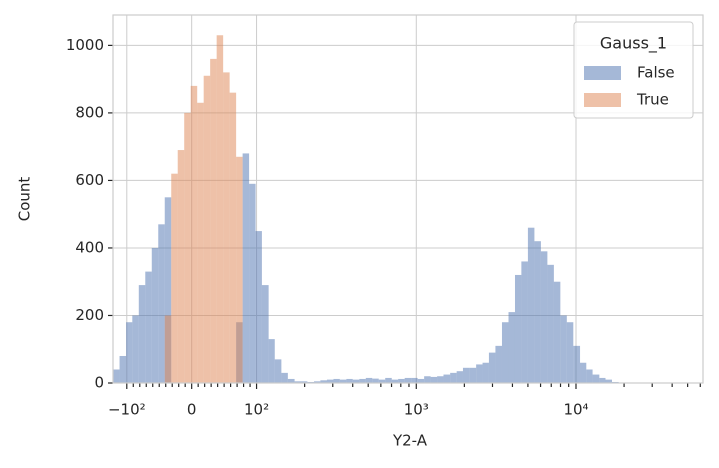 Image resolution: width=719 pixels, height=468 pixels. I want to click on legend-label: True, so click(652, 100).